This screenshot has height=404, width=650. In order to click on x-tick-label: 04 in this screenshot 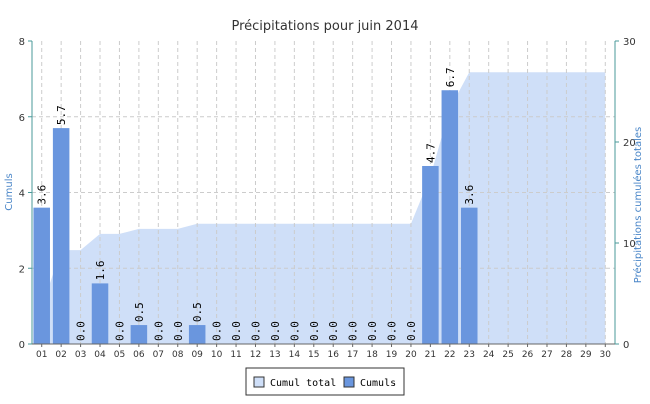, I will do `click(100, 355)`.